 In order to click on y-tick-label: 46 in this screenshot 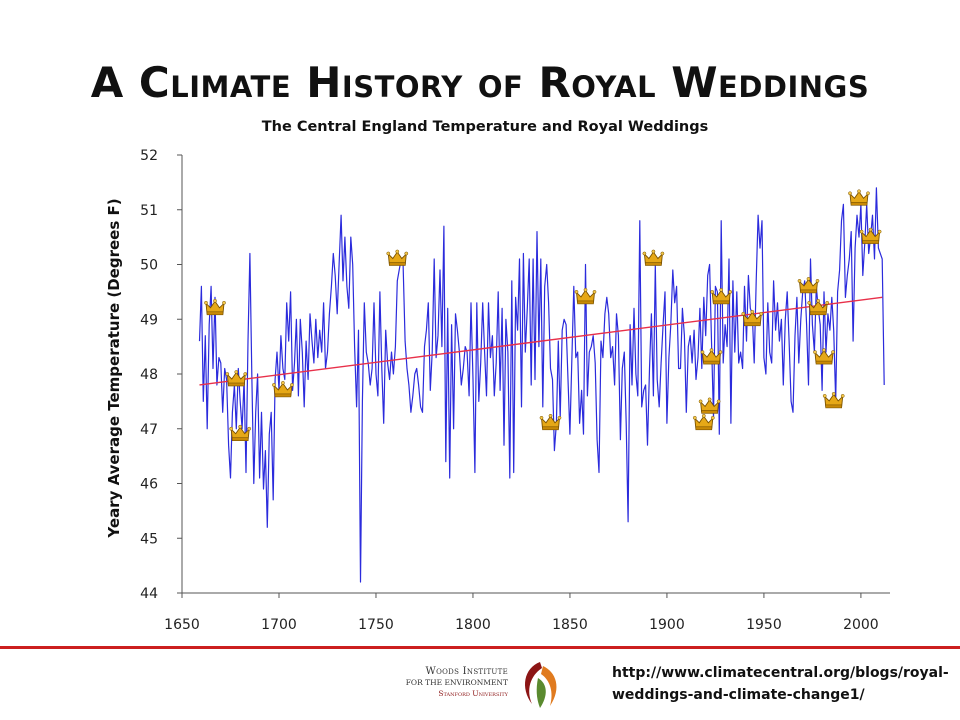, I will do `click(149, 485)`.